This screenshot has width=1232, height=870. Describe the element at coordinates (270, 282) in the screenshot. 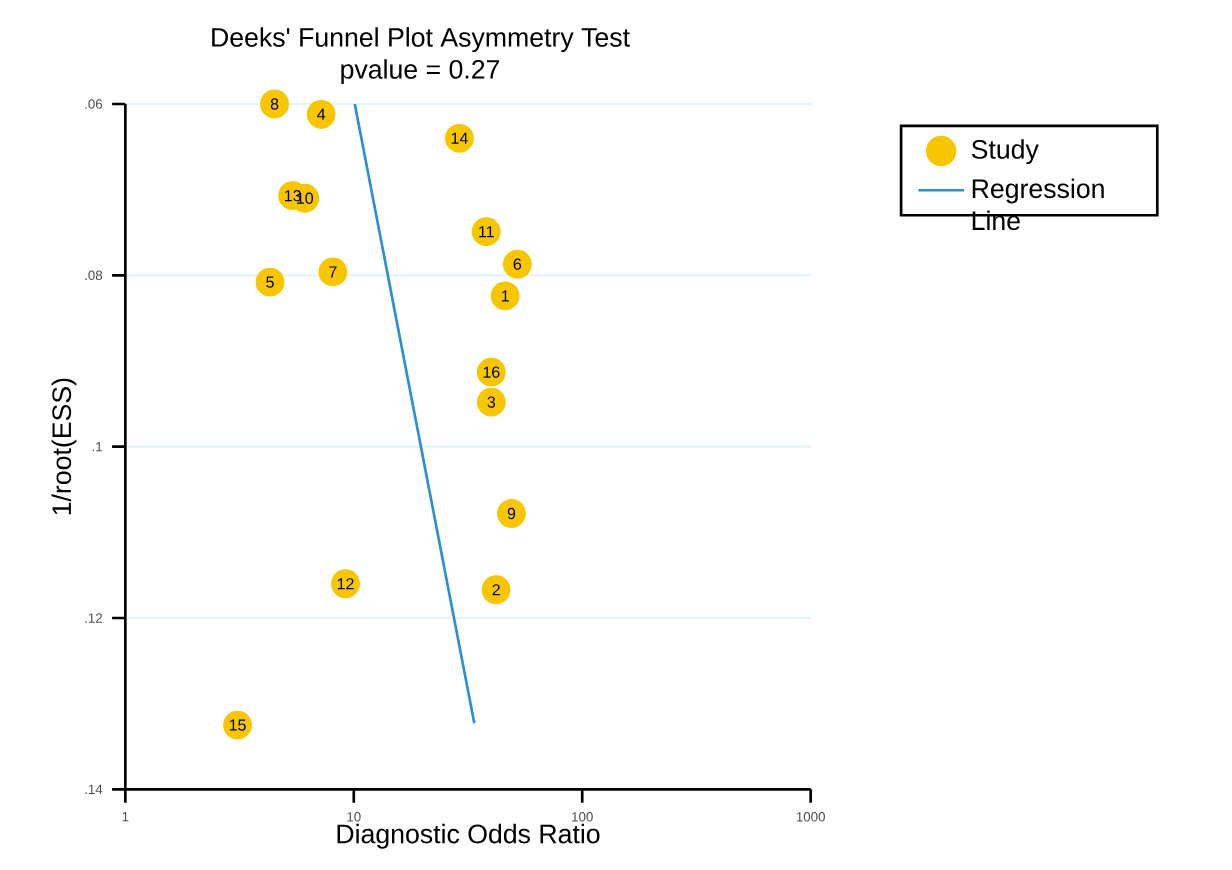

I see `annotation: 5` at that location.